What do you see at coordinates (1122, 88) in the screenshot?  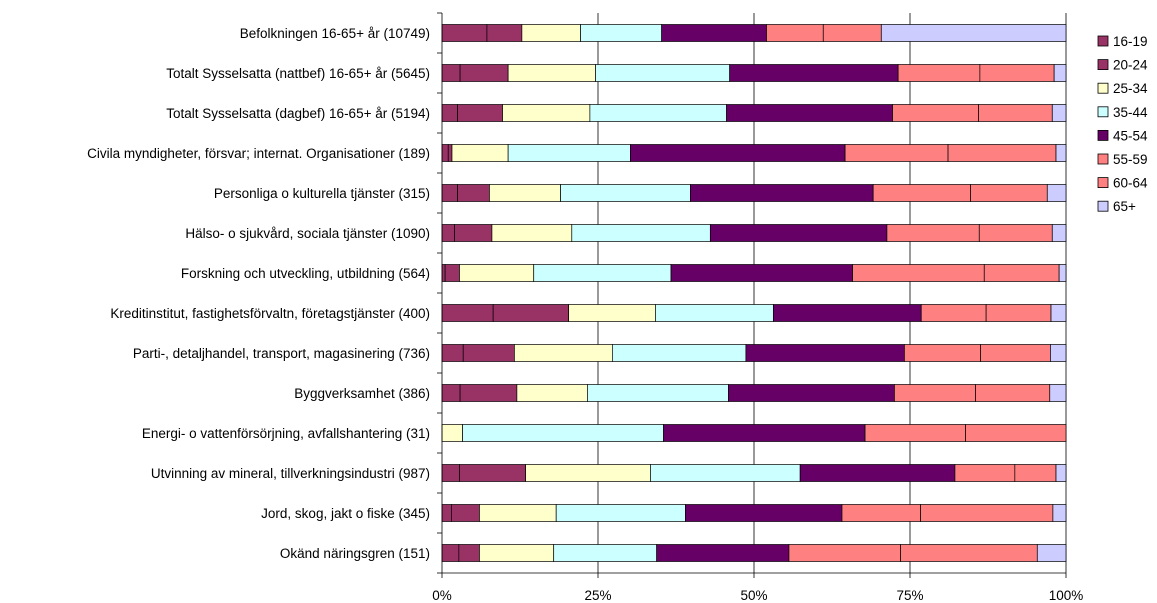 I see `legend-item: 25-34` at bounding box center [1122, 88].